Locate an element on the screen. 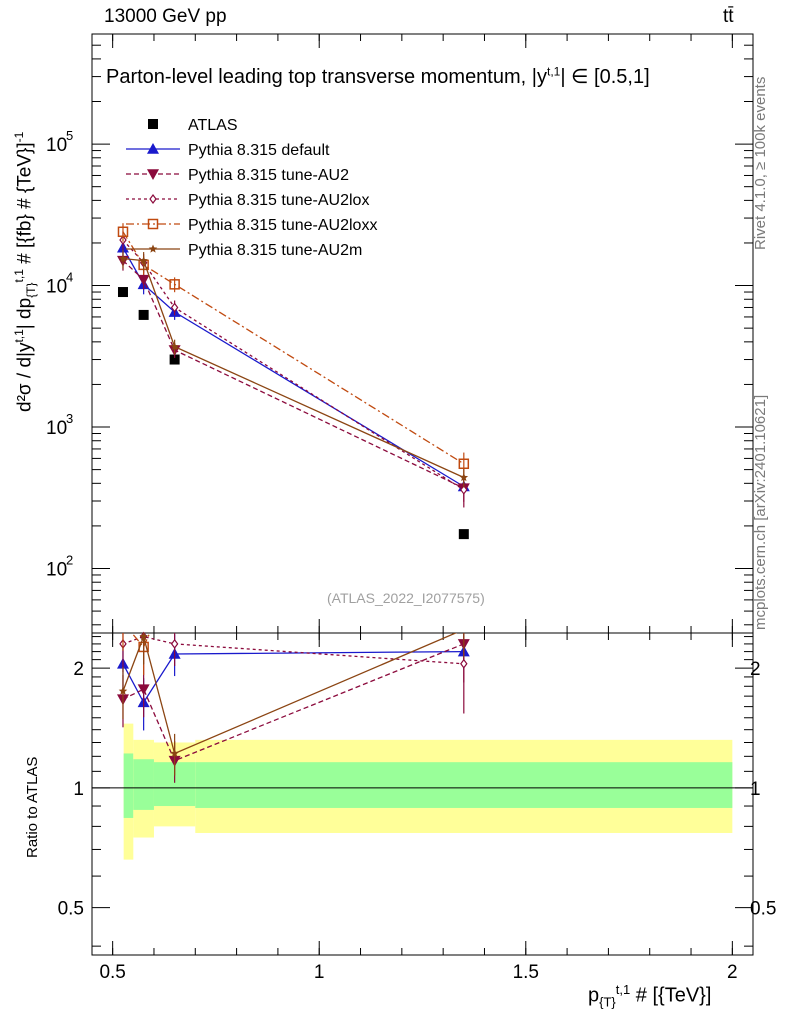  x-tick-label: 0.5 is located at coordinates (112, 972).